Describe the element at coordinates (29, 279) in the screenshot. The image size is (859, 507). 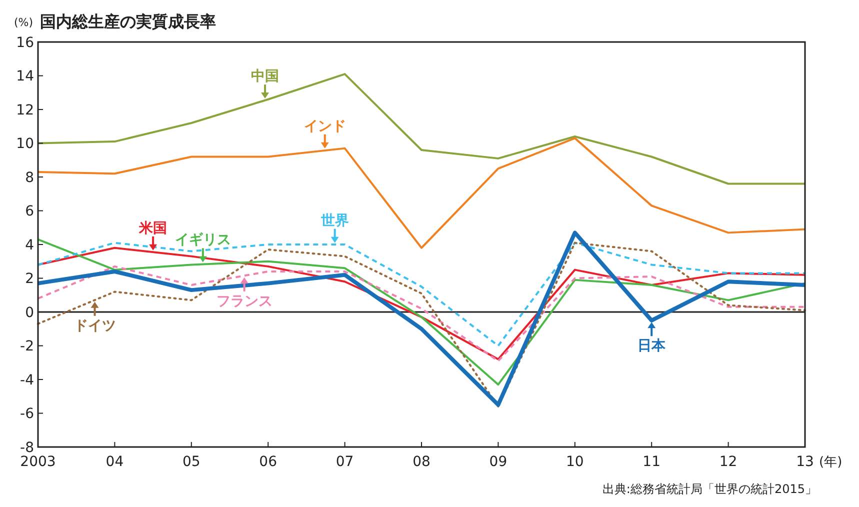
I see `y-tick-label: 2` at that location.